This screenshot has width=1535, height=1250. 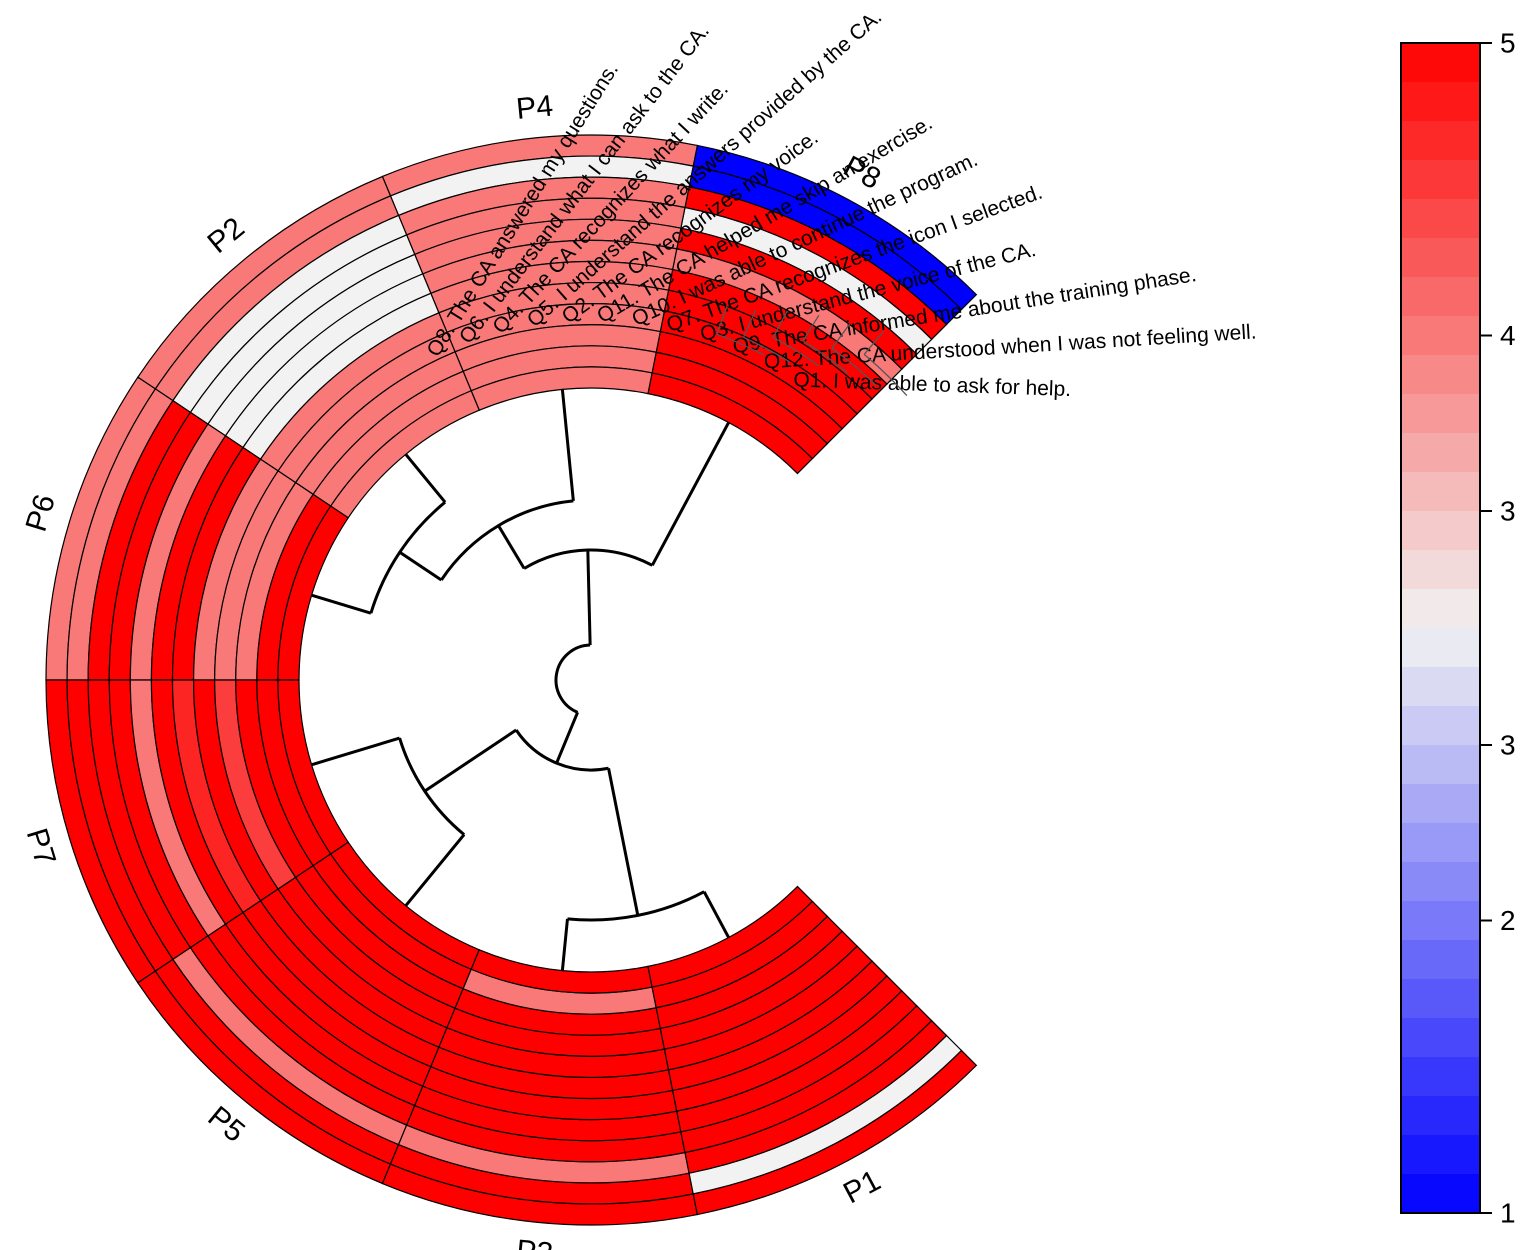 What do you see at coordinates (41, 847) in the screenshot?
I see `participant-label-p7: P7` at bounding box center [41, 847].